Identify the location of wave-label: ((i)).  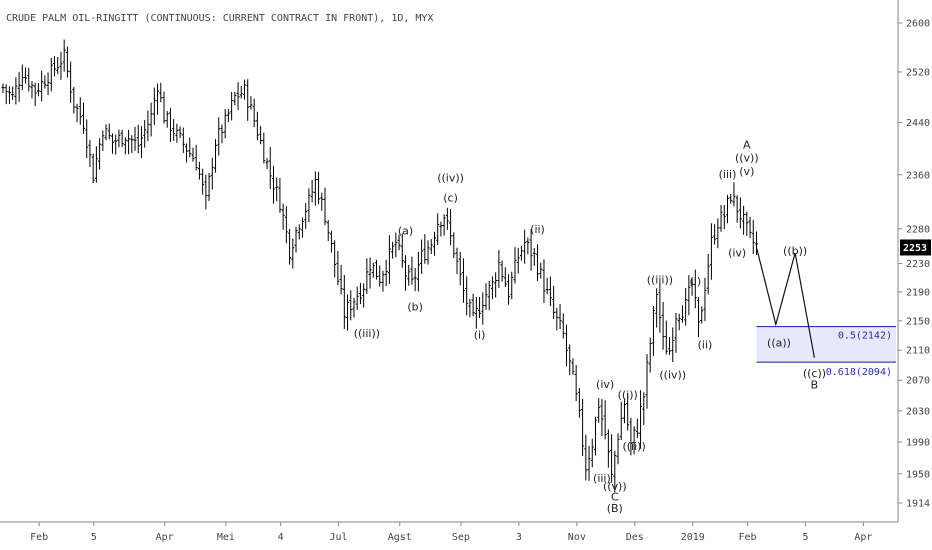
(628, 394).